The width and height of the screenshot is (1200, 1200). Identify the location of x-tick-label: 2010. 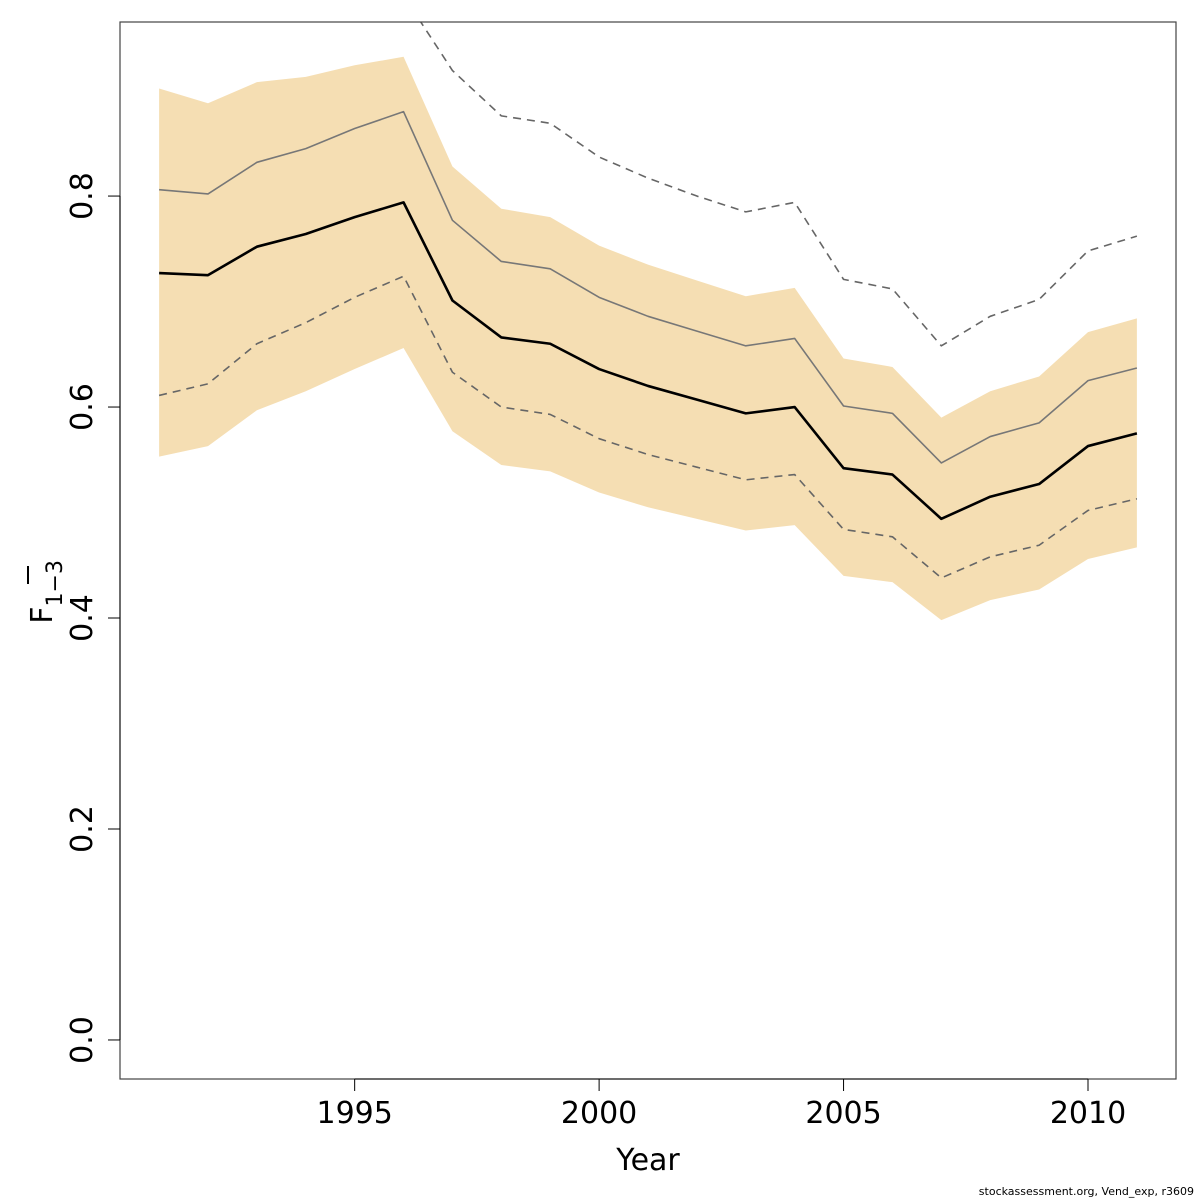
(1088, 1113).